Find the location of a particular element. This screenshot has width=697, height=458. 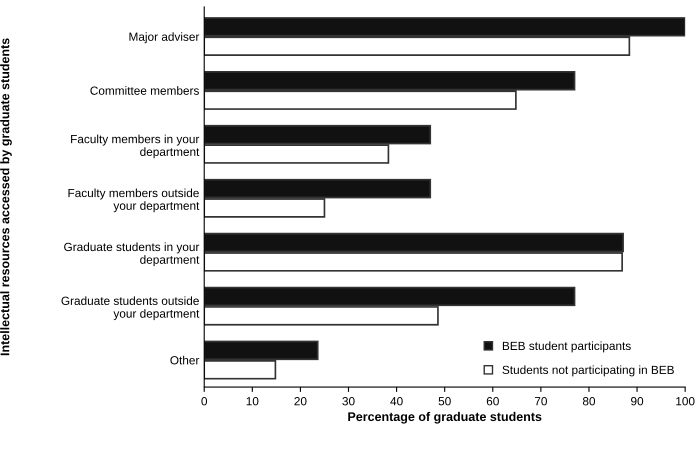

x-tick-label: 20 is located at coordinates (300, 401).